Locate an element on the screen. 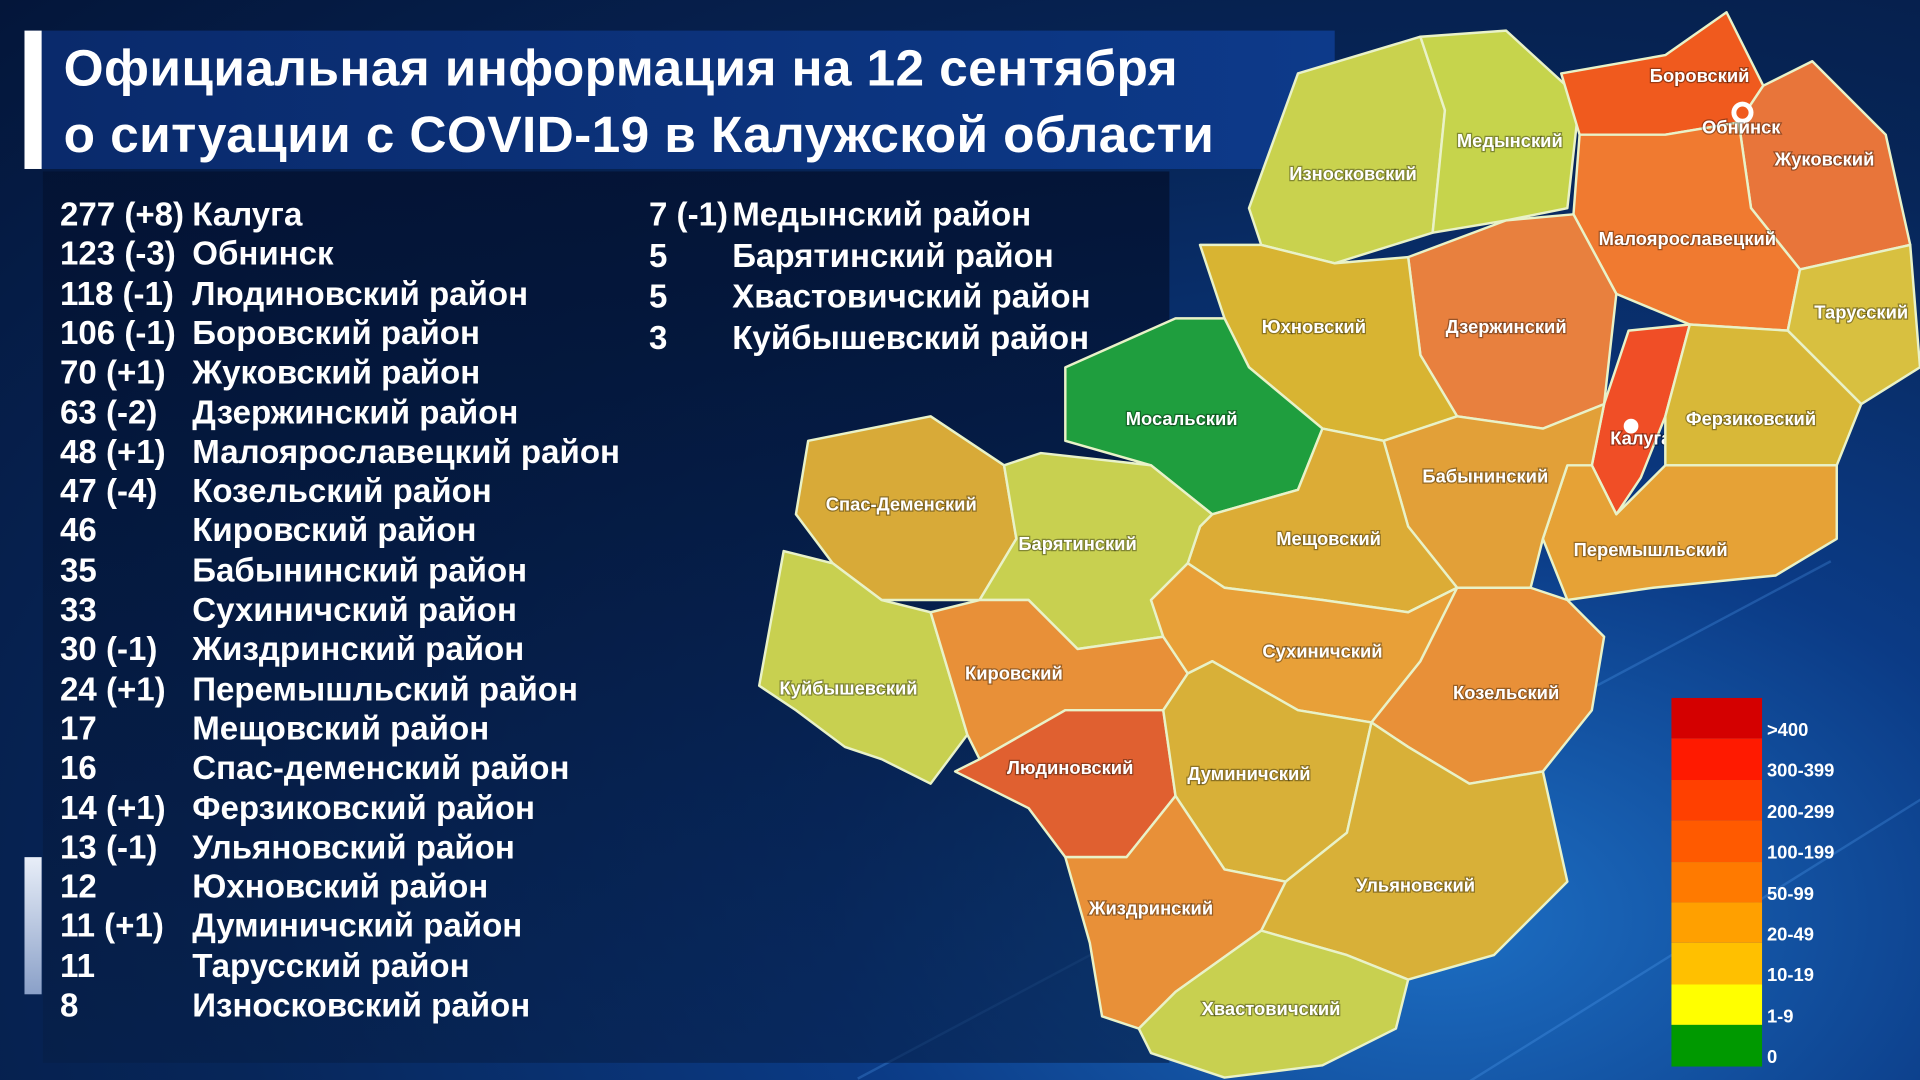 The image size is (1920, 1080). case-count: 14 (+1) is located at coordinates (113, 807).